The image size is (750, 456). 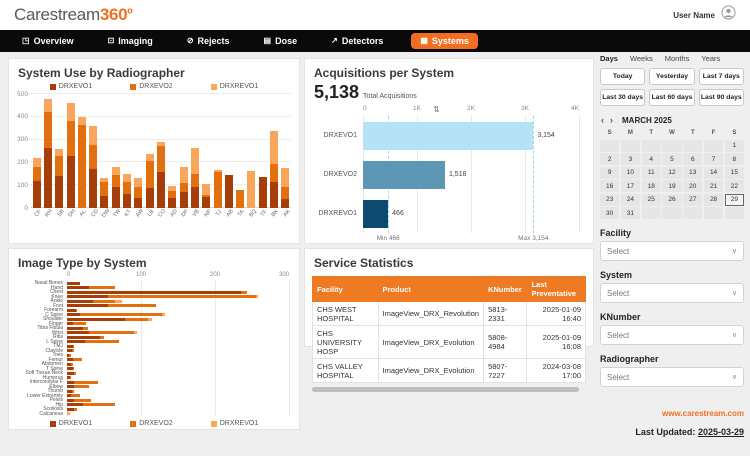 I want to click on calendar-day-30: 30, so click(x=610, y=213).